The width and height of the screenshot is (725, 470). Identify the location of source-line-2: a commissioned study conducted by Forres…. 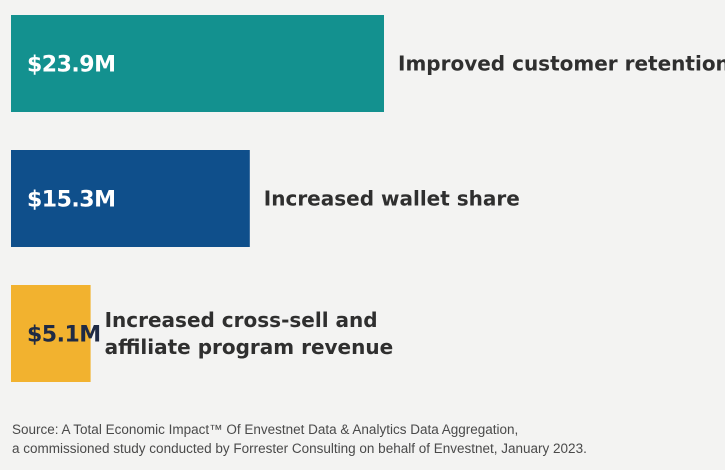
(299, 448).